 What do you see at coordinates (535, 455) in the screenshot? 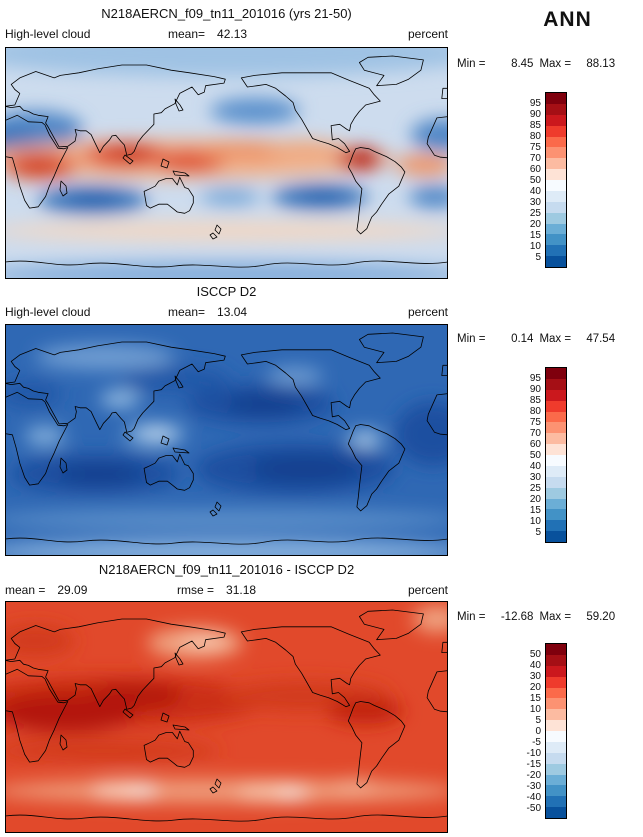
I see `colorbar-tick-label: 50` at bounding box center [535, 455].